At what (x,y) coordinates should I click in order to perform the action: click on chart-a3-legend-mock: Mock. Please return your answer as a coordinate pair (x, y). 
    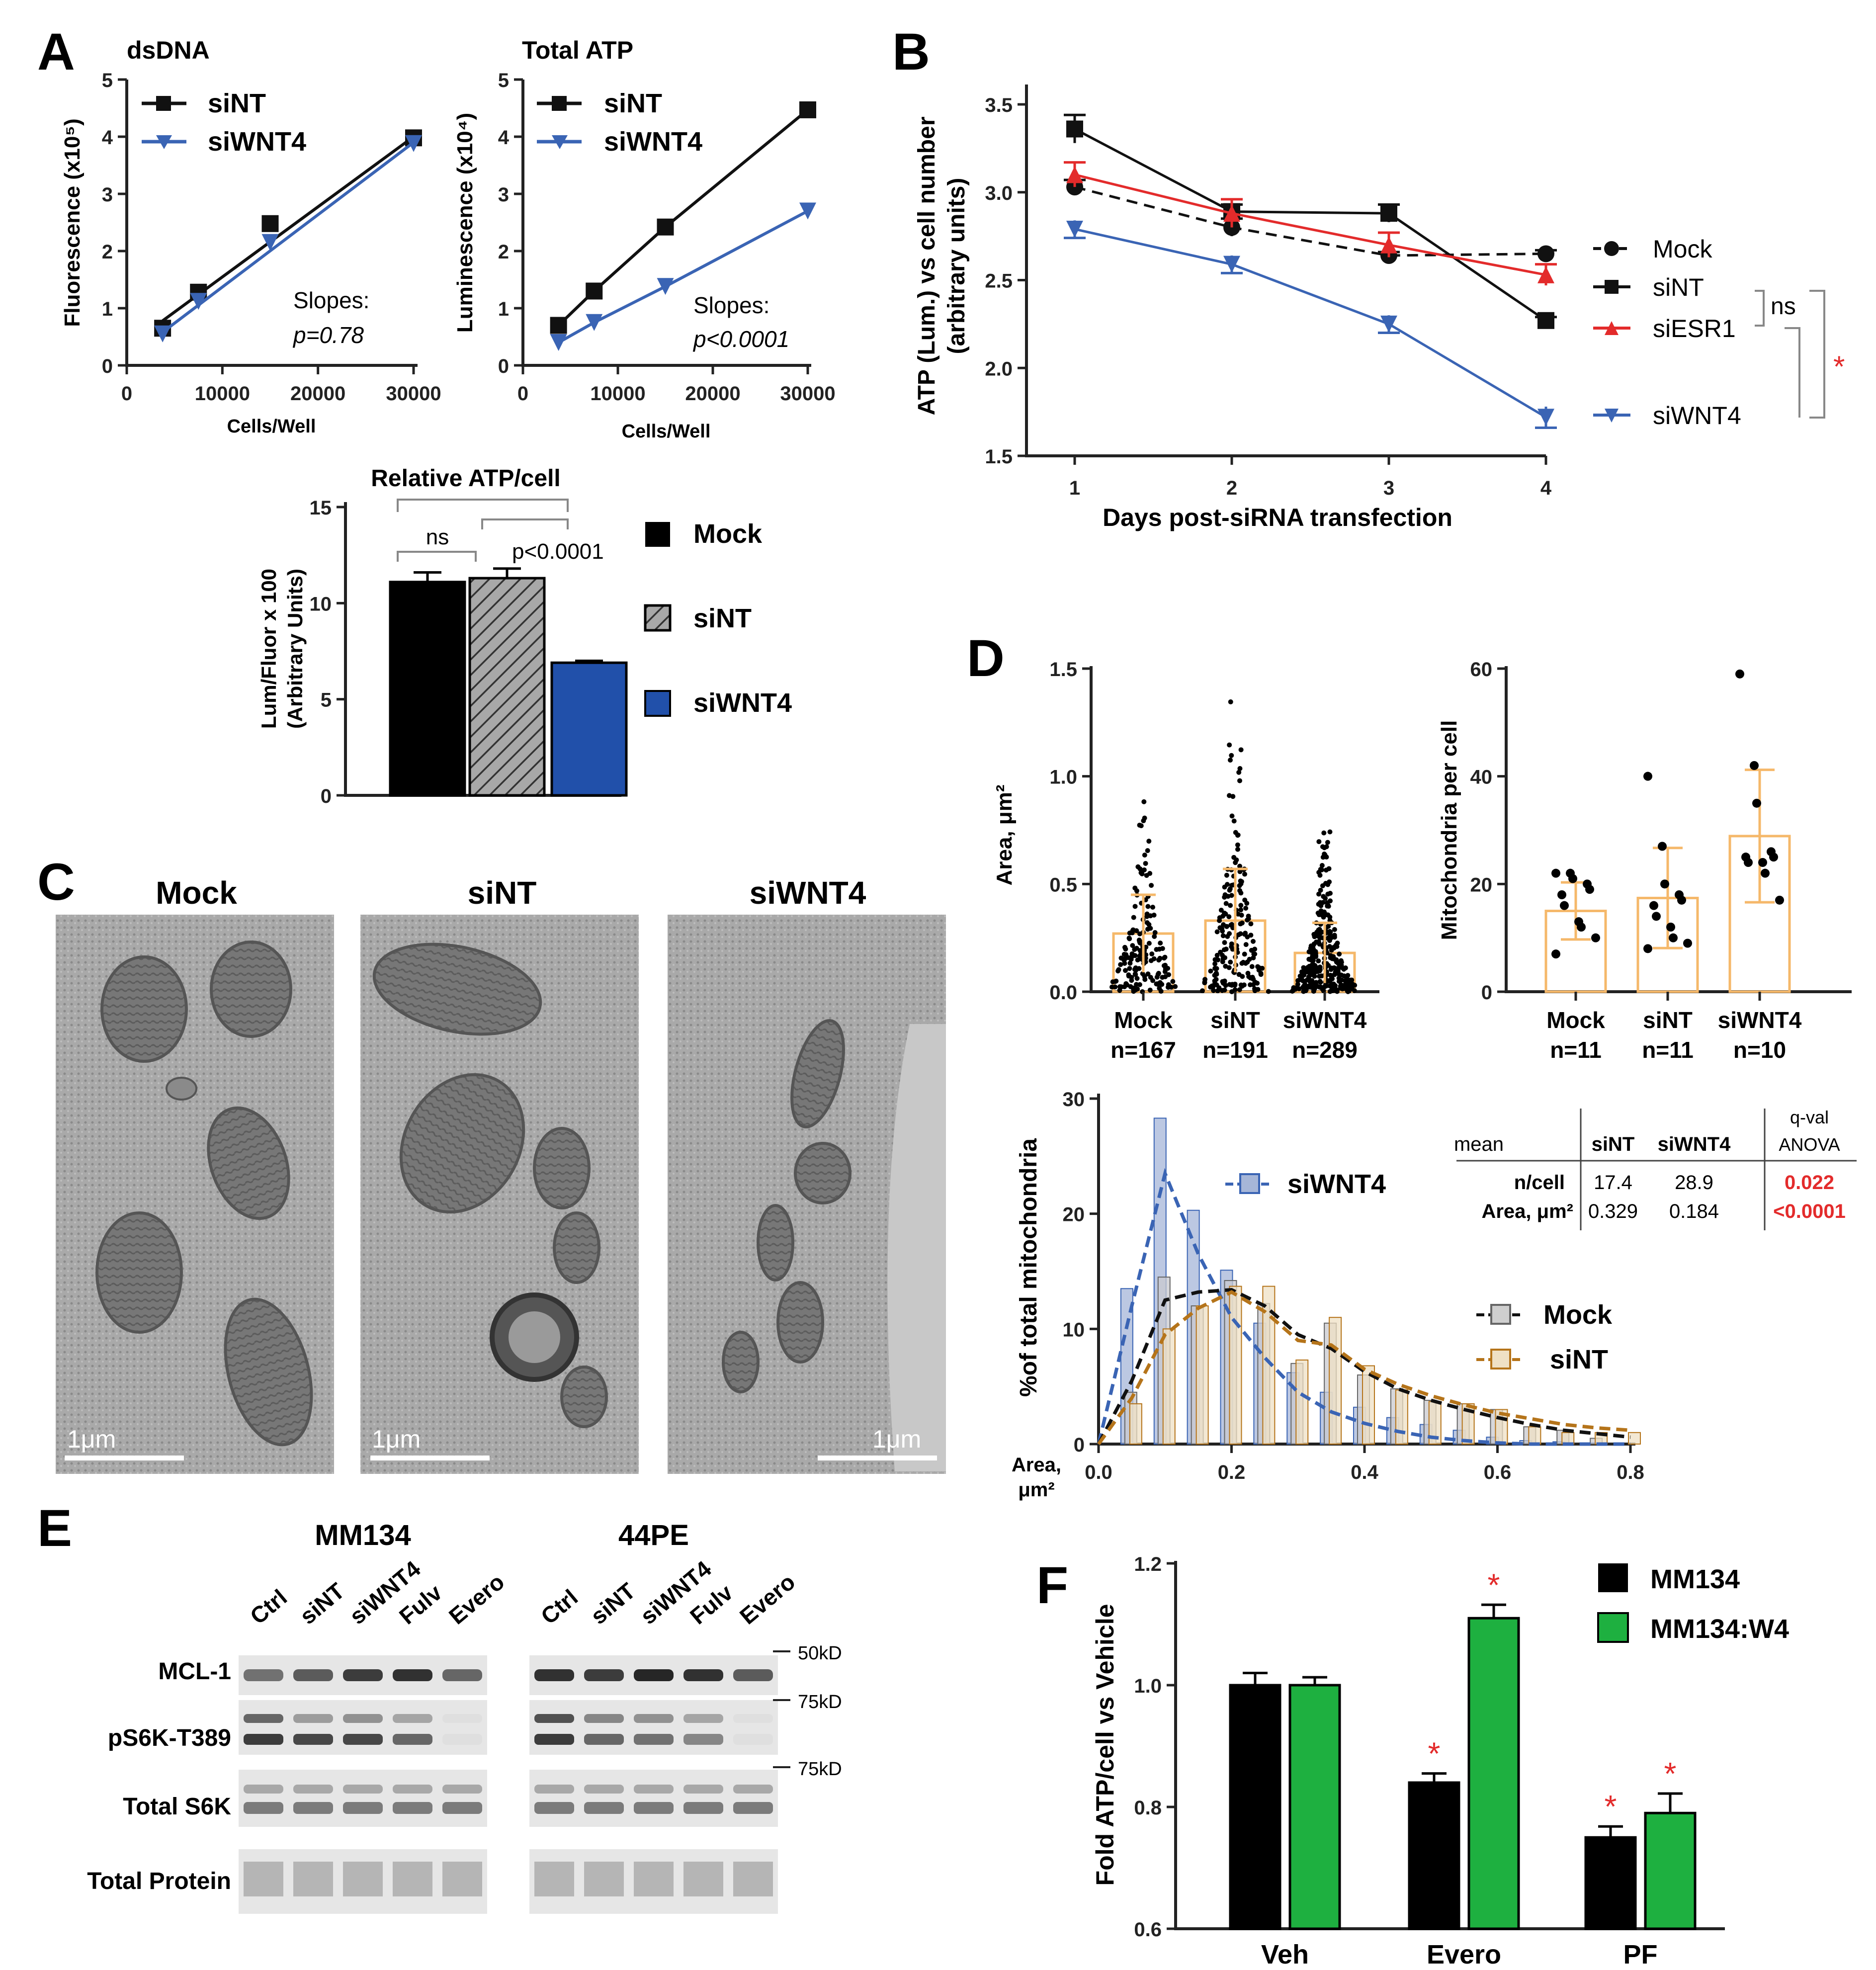
    Looking at the image, I should click on (728, 534).